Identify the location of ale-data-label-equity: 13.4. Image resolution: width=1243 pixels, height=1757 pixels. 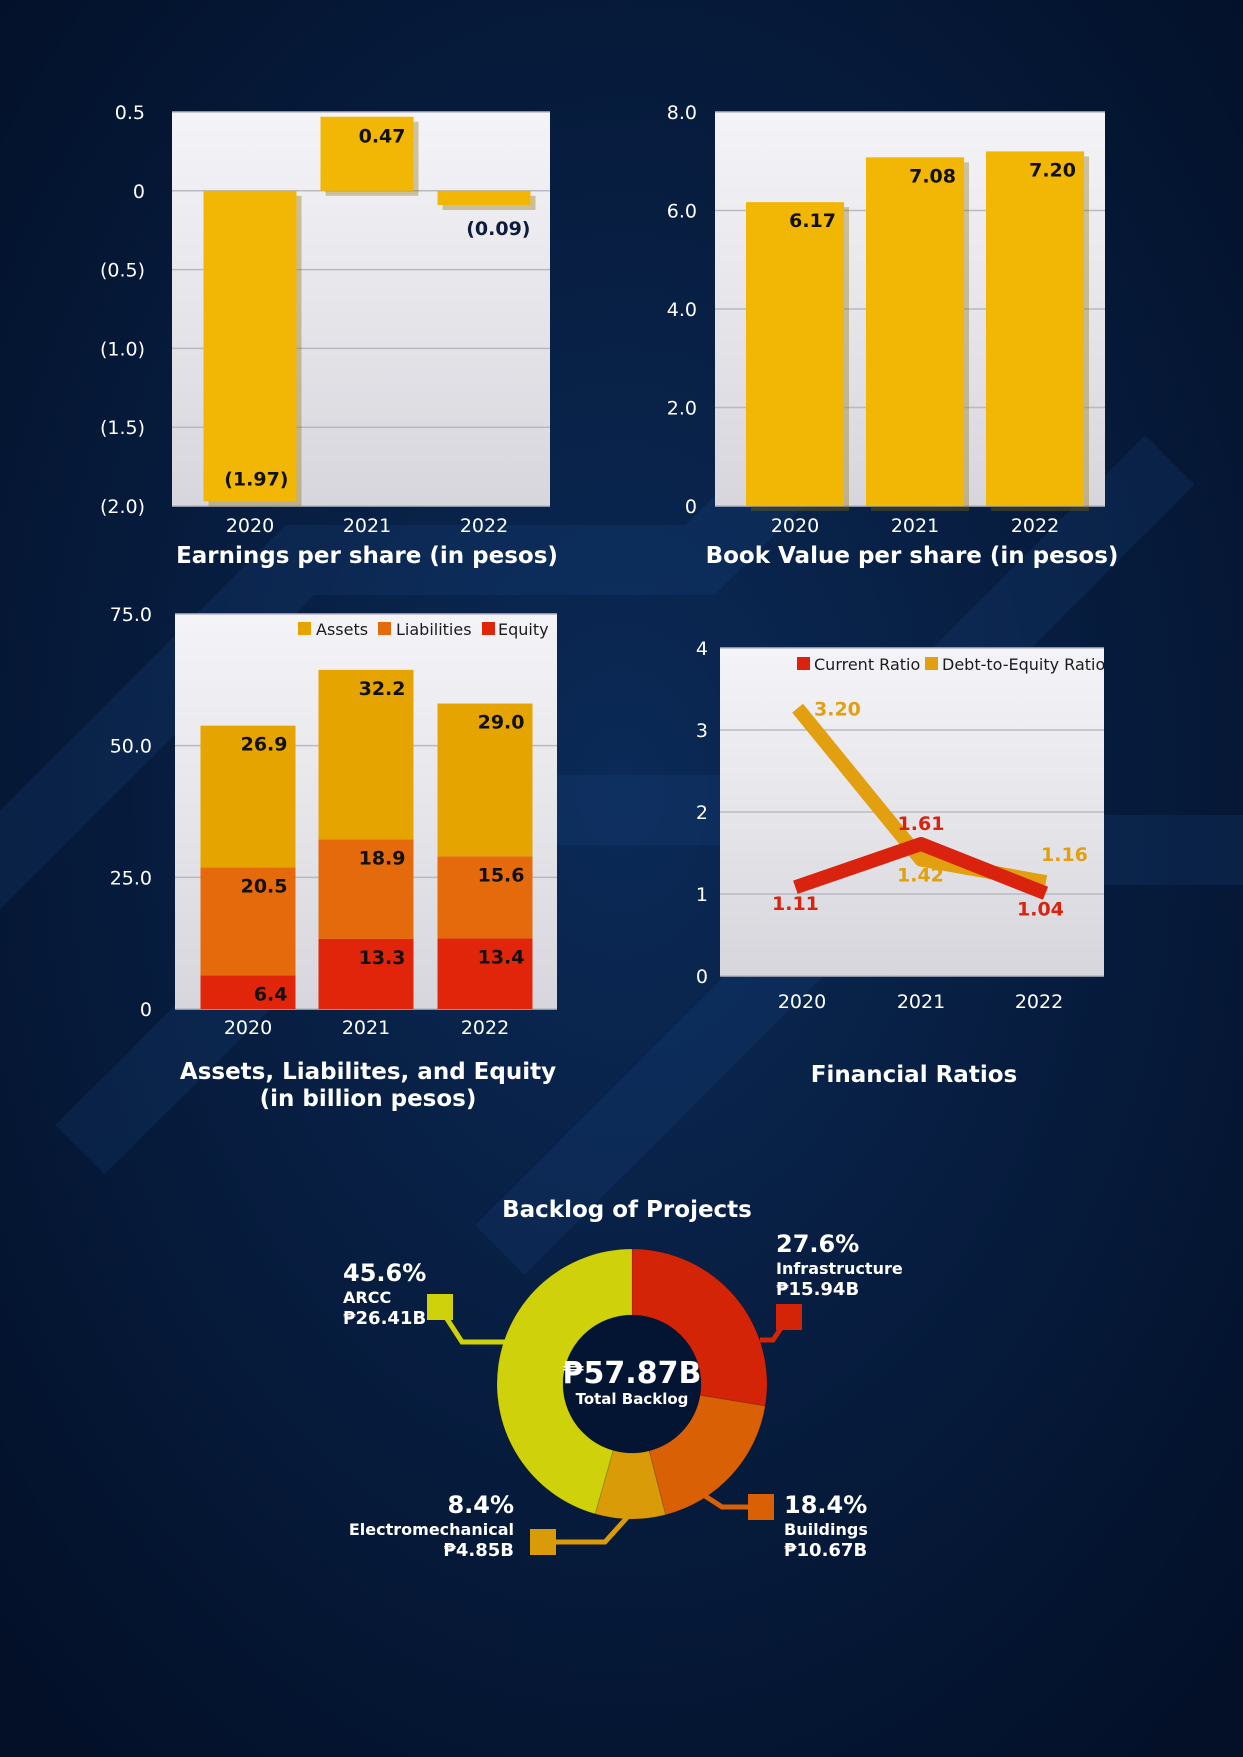
(501, 957).